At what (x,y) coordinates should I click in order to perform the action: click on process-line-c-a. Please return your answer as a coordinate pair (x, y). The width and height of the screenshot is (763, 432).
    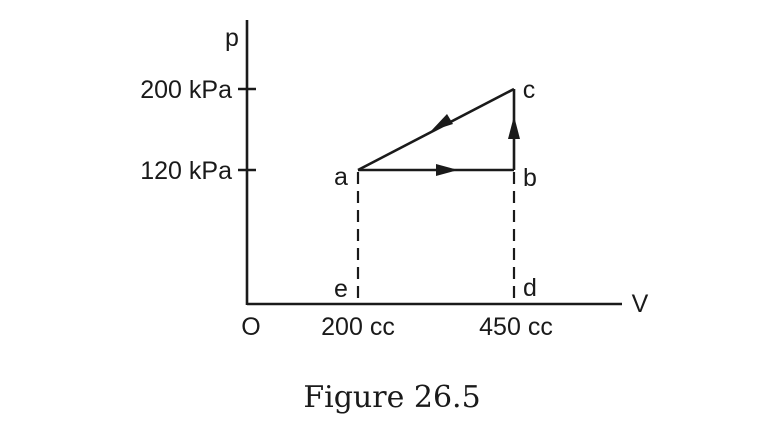
    Looking at the image, I should click on (436, 129).